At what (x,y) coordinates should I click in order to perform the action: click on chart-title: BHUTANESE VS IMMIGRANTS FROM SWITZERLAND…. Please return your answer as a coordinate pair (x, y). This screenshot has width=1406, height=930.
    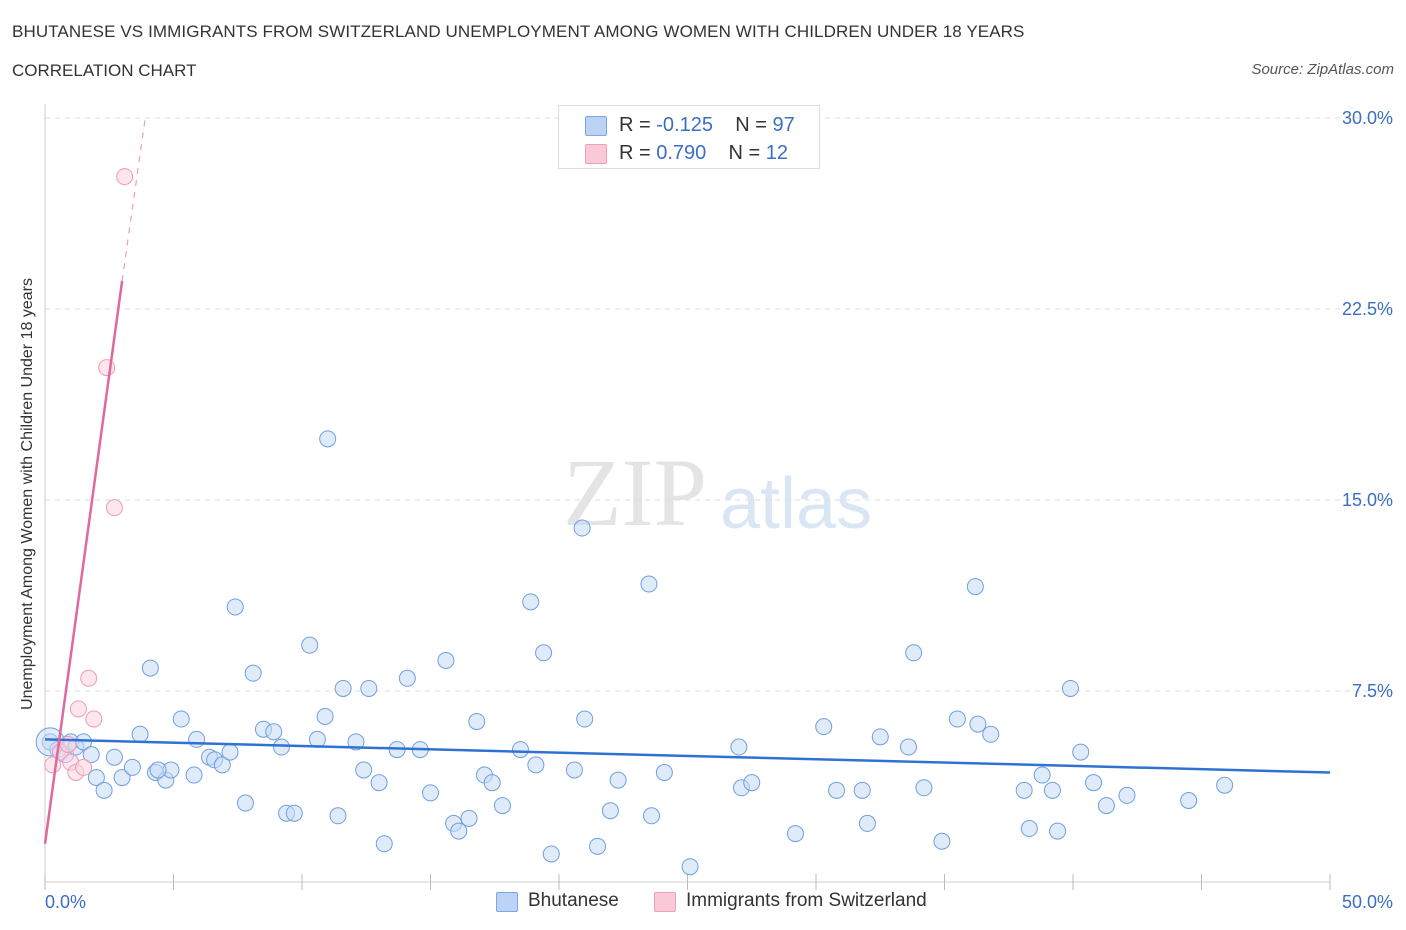
    Looking at the image, I should click on (518, 31).